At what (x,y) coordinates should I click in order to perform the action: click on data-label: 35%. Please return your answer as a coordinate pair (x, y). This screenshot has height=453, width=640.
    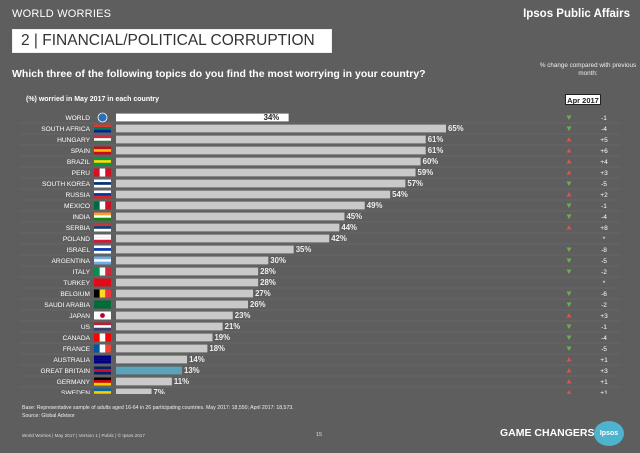
    Looking at the image, I should click on (304, 249).